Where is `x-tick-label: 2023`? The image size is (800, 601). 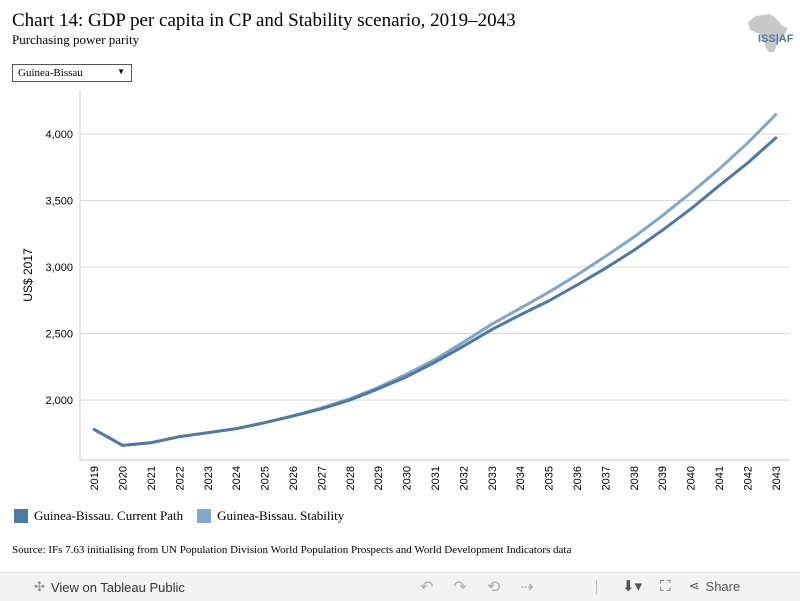
x-tick-label: 2023 is located at coordinates (209, 478).